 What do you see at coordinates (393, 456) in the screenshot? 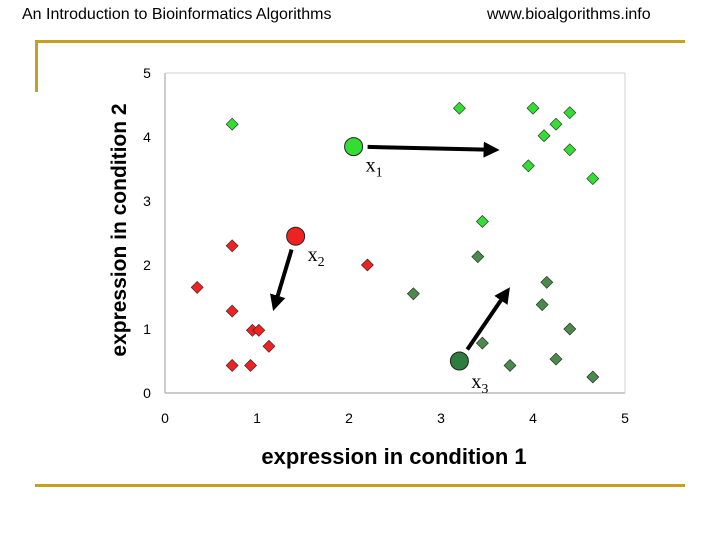
I see `x-axis-label: expression in condition 1` at bounding box center [393, 456].